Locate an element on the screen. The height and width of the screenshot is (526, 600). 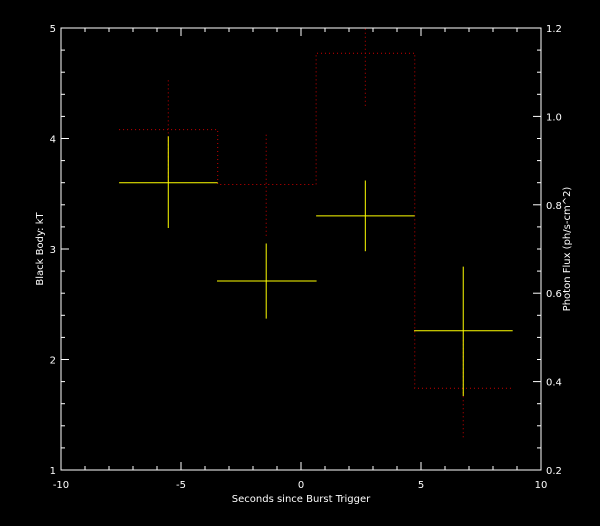
x-tick-label: -5 is located at coordinates (181, 485).